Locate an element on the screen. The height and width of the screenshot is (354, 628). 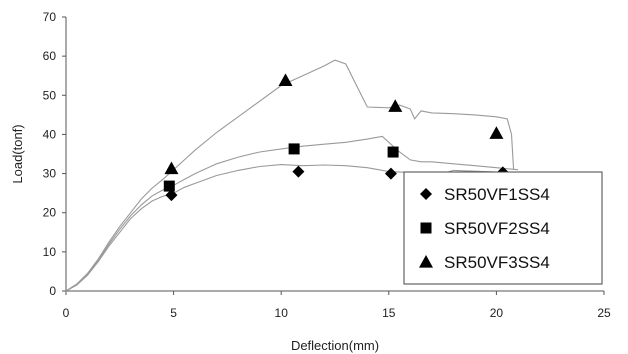
legend-label: SR50VF3SS4 is located at coordinates (497, 262).